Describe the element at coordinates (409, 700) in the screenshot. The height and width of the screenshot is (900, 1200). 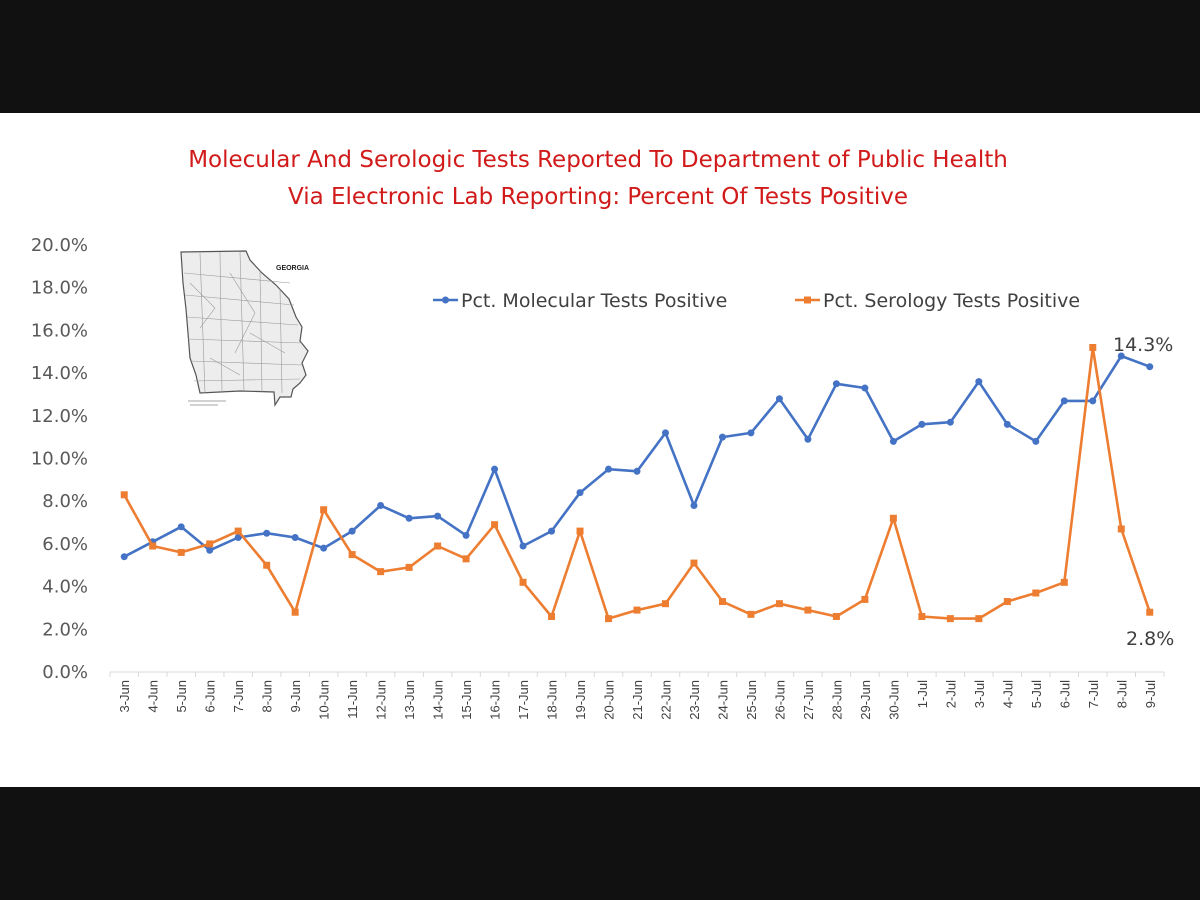
I see `x-tick-label: 13-Jun` at that location.